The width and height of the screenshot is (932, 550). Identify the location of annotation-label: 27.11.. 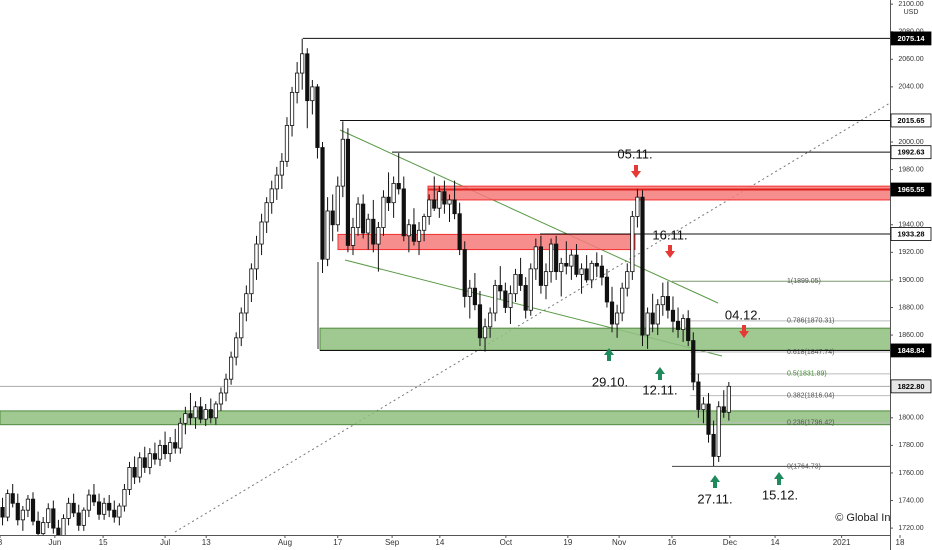
(714, 498).